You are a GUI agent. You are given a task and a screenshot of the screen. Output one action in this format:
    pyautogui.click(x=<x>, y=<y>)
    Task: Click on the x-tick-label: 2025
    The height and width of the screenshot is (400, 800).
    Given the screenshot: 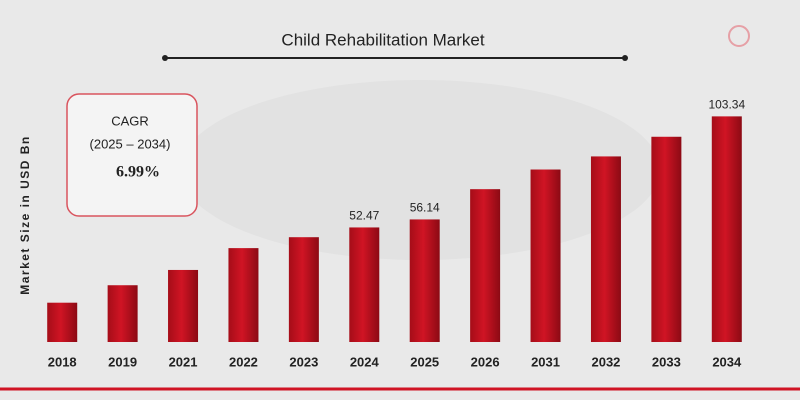 What is the action you would take?
    pyautogui.click(x=424, y=361)
    